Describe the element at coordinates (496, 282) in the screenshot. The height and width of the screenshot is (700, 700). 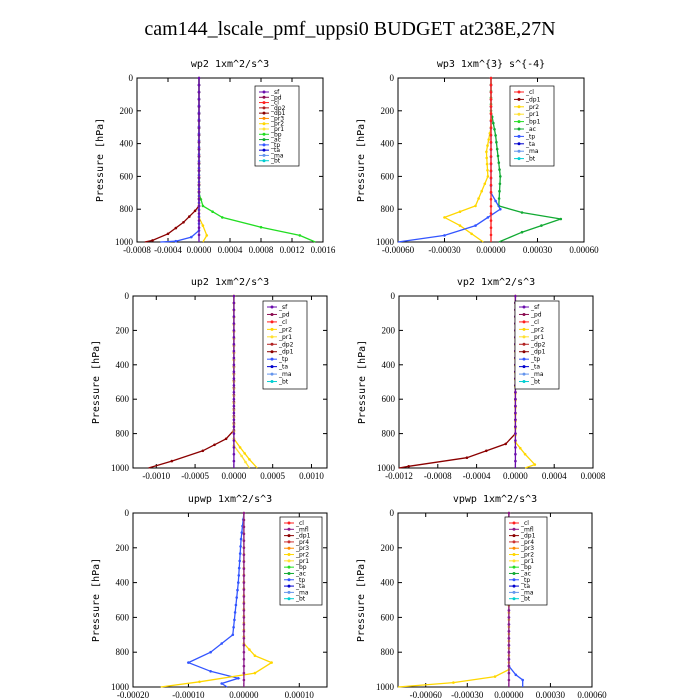
I see `panel-title: vp2 1xm^2/s^3` at that location.